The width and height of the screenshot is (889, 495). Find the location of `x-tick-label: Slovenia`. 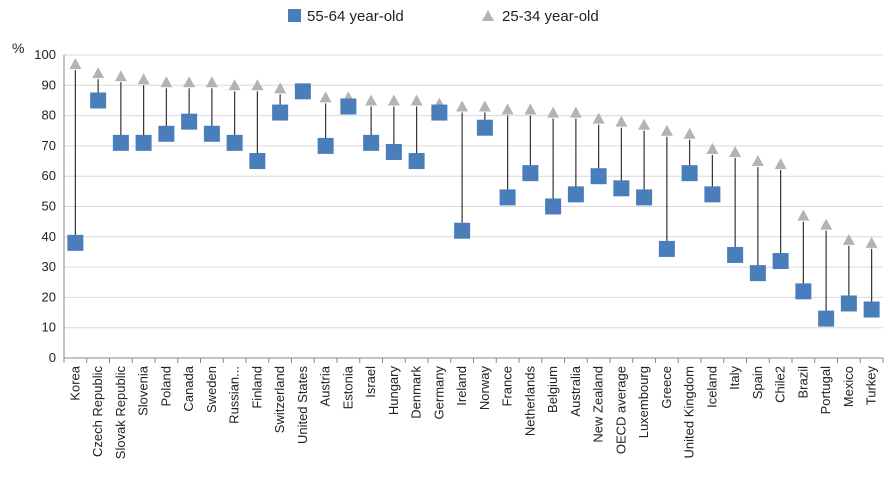

x-tick-label: Slovenia is located at coordinates (143, 390).